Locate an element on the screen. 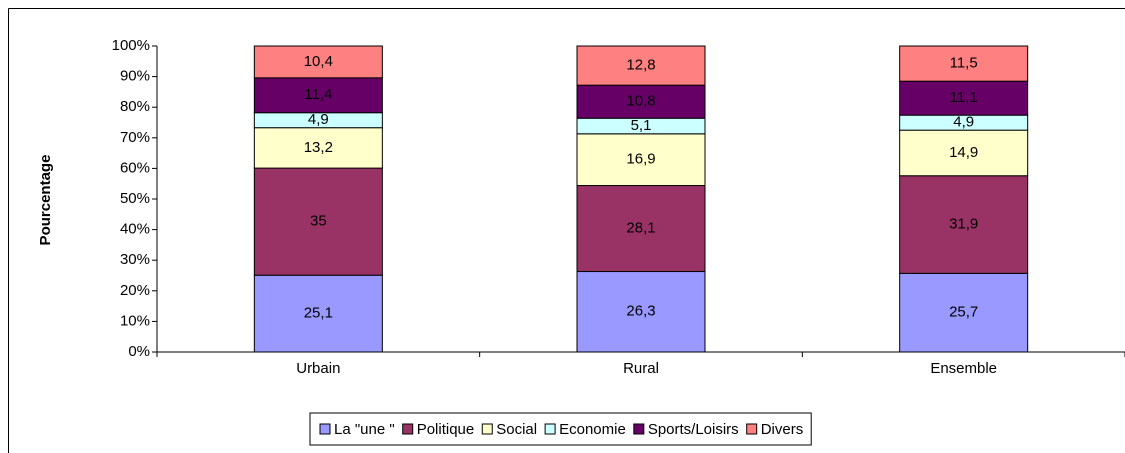  x-tick-label: Ensemble is located at coordinates (963, 368).